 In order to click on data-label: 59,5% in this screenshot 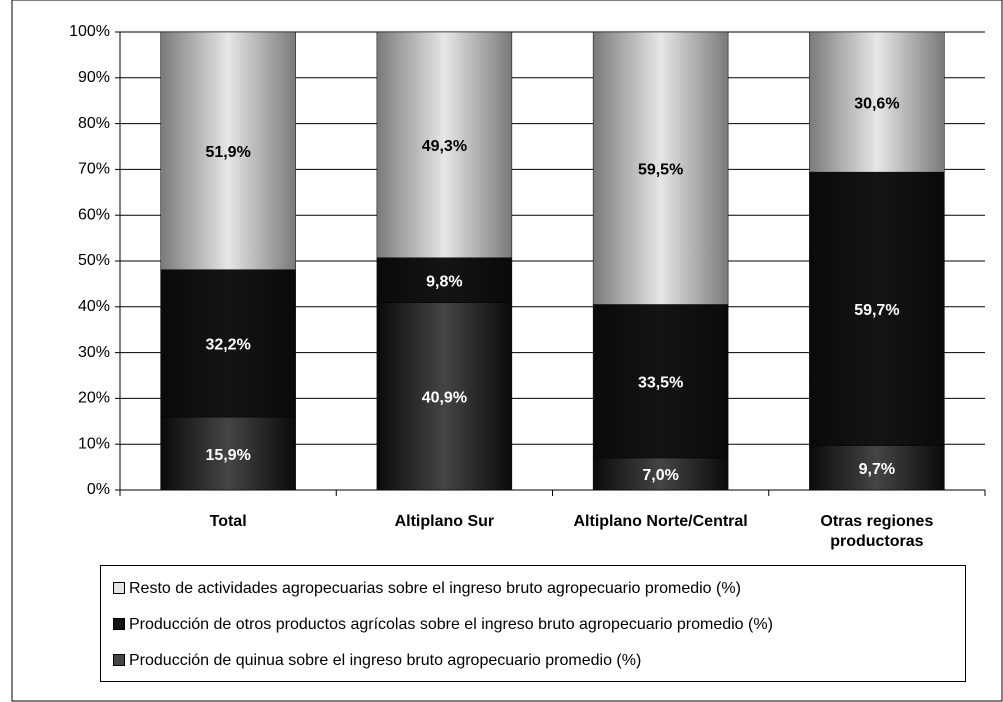, I will do `click(660, 169)`.